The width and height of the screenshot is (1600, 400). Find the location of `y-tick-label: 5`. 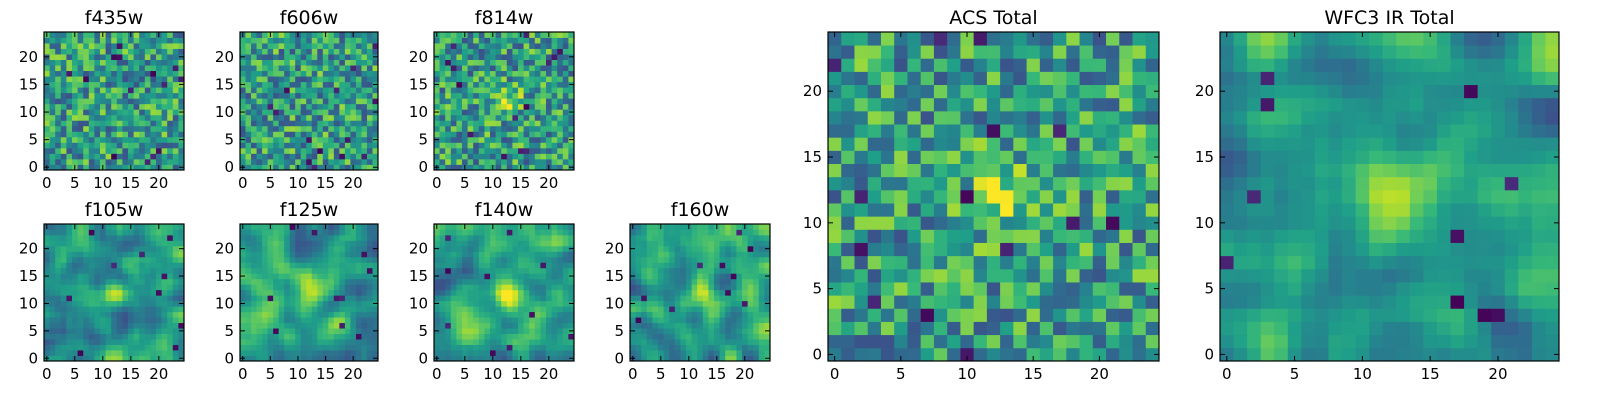

y-tick-label: 5 is located at coordinates (33, 331).